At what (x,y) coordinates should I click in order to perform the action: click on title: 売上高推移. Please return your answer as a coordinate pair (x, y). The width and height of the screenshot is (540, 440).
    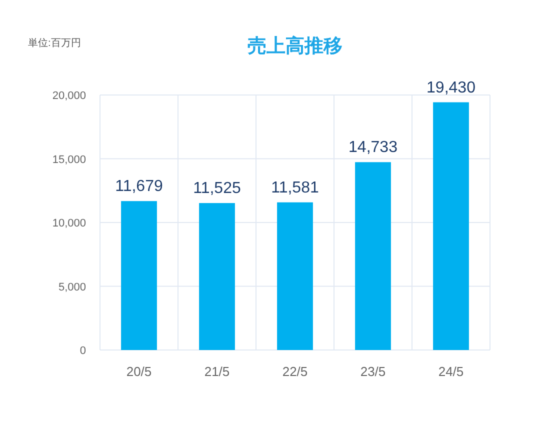
    Looking at the image, I should click on (295, 46).